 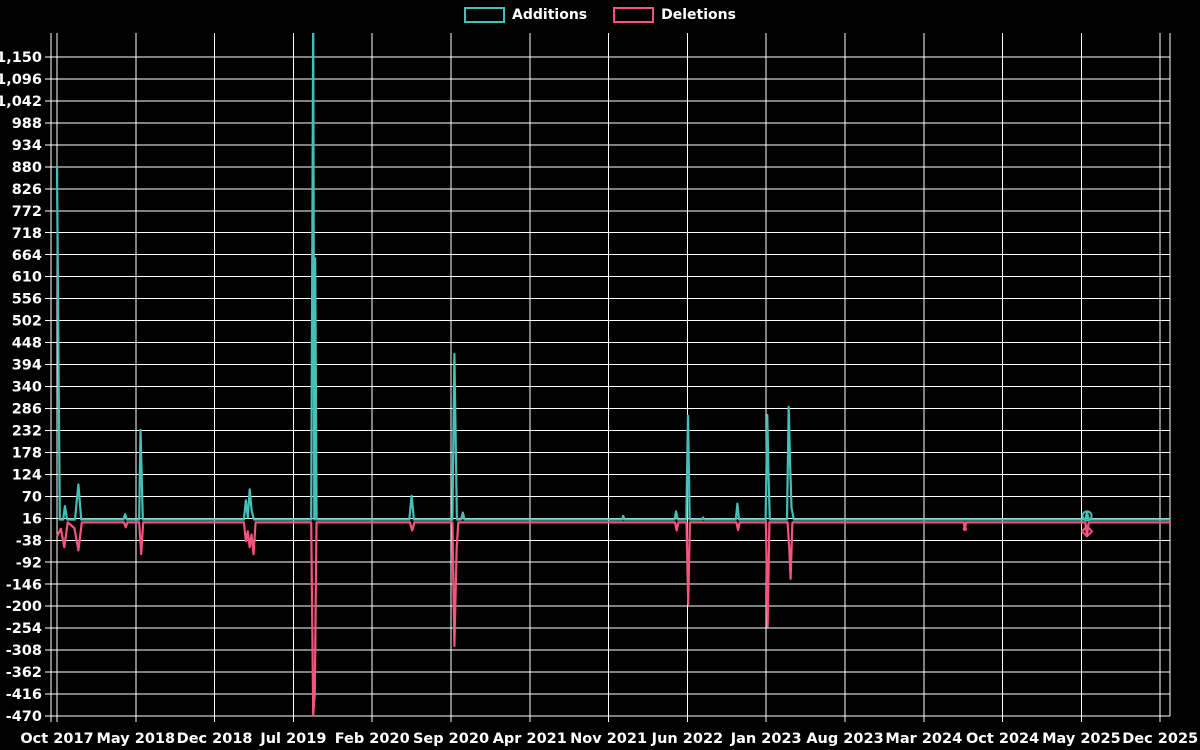 What do you see at coordinates (27, 432) in the screenshot?
I see `svg-text: 232` at bounding box center [27, 432].